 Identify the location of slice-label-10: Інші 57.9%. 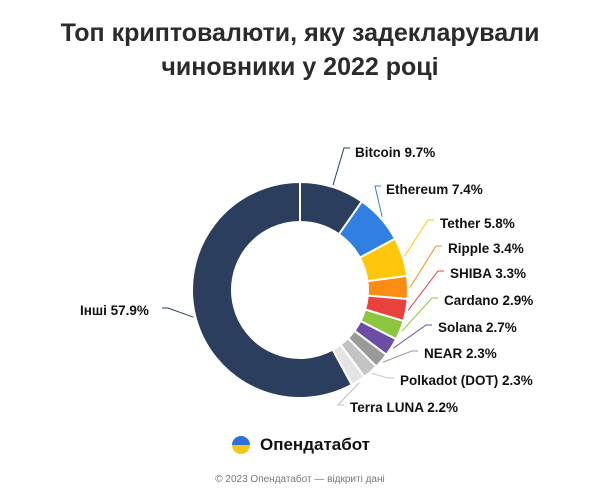
(114, 310).